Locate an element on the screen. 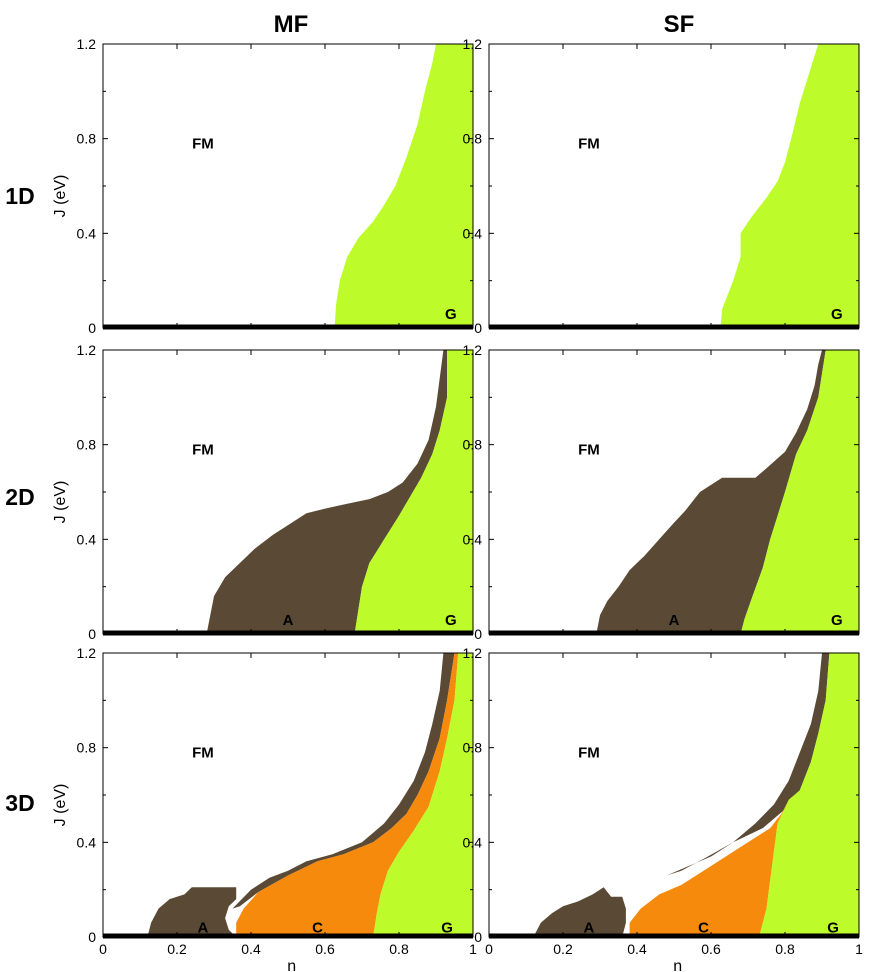 Image resolution: width=872 pixels, height=972 pixels. row-label-1d: 1D is located at coordinates (19, 196).